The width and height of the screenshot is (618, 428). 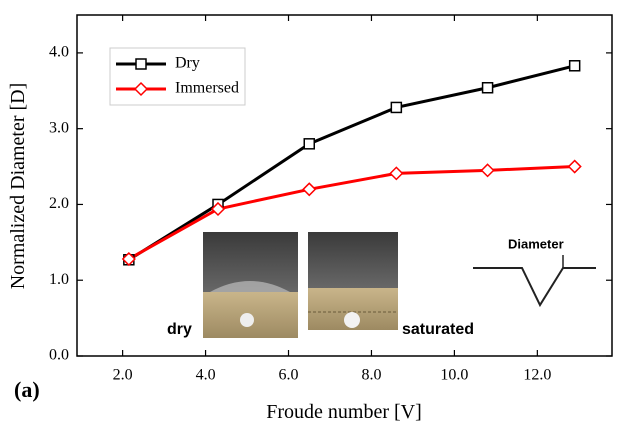 I want to click on inset-label: saturated, so click(x=438, y=329).